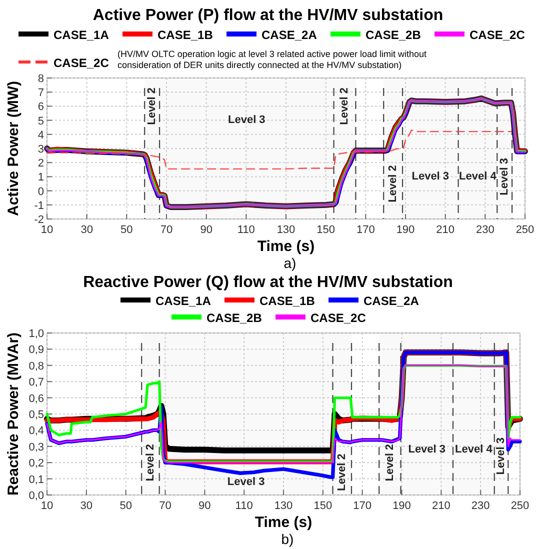 This screenshot has height=549, width=537. Describe the element at coordinates (240, 59) in the screenshot. I see `legend-label: CASE_2C (HV/MV OLTC operation logic at level 3 related active power load limit without consideration of DER units directly connected at the HV/MV substation)` at that location.